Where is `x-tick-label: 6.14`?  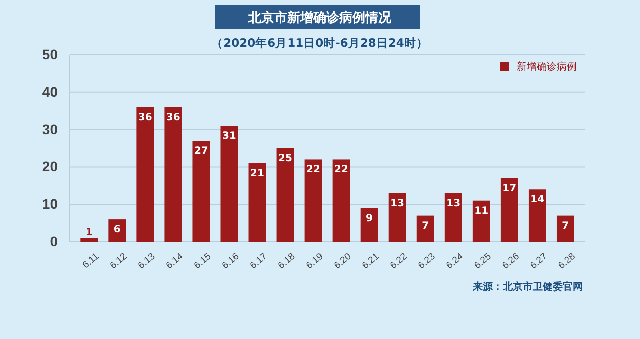
x-tick-label: 6.14 is located at coordinates (175, 261).